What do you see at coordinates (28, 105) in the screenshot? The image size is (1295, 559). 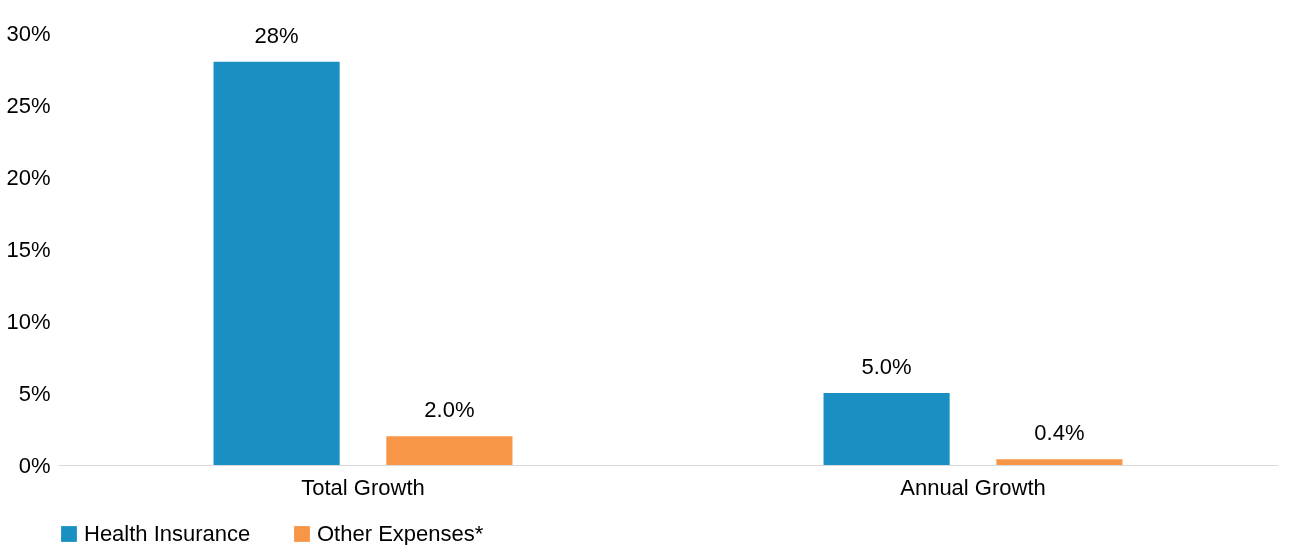 I see `y-tick-label: 25%` at bounding box center [28, 105].